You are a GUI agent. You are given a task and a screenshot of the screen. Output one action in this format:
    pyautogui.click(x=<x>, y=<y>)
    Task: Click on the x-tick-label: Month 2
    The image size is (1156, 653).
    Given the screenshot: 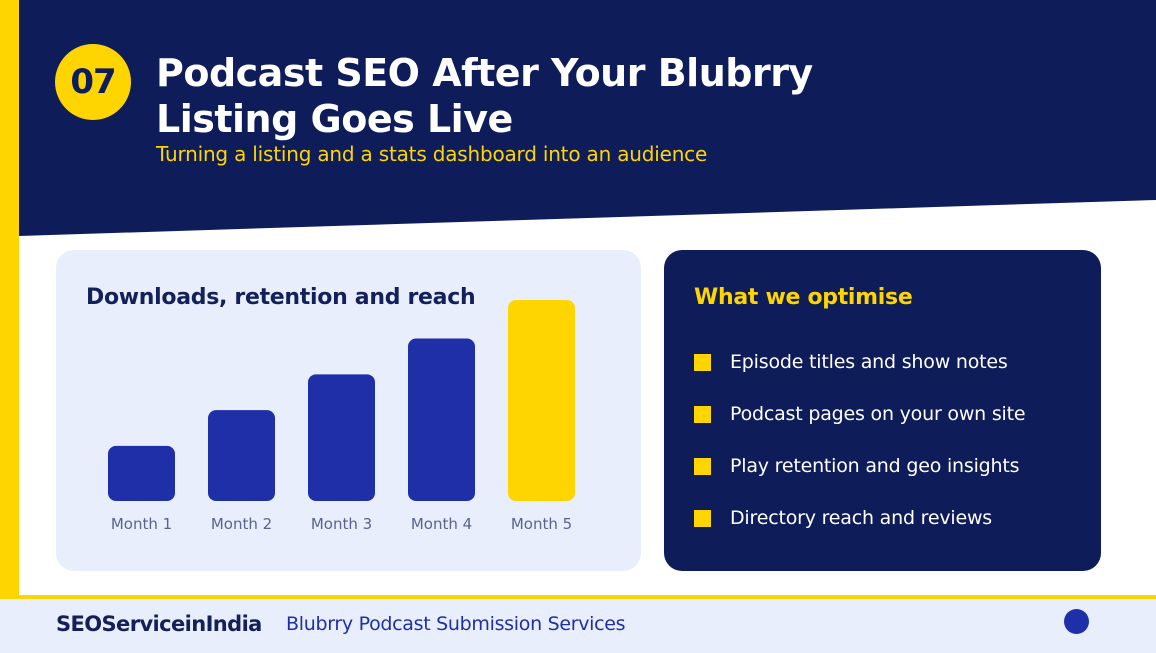 What is the action you would take?
    pyautogui.click(x=241, y=524)
    